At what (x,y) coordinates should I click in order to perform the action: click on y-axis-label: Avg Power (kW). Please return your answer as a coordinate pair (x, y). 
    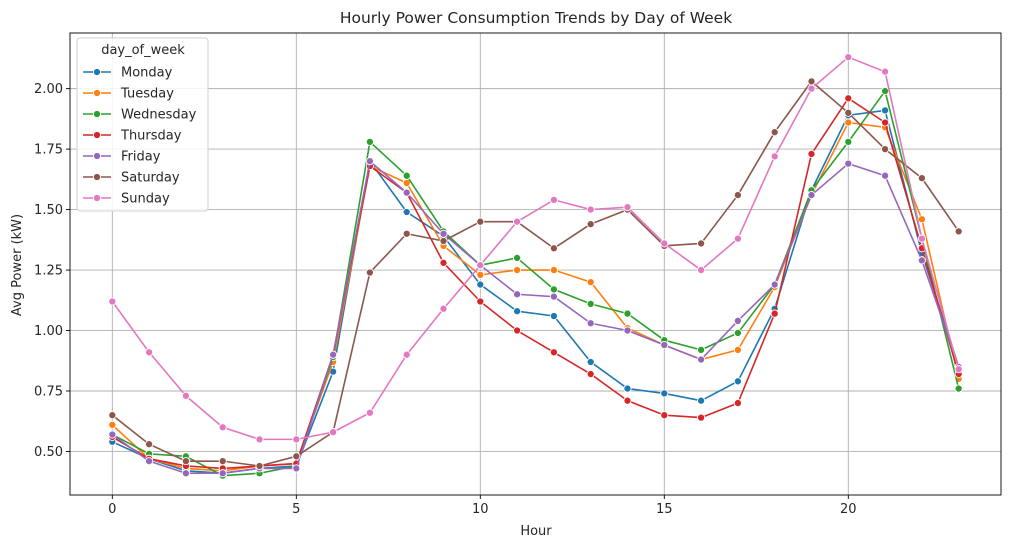
    Looking at the image, I should click on (17, 265).